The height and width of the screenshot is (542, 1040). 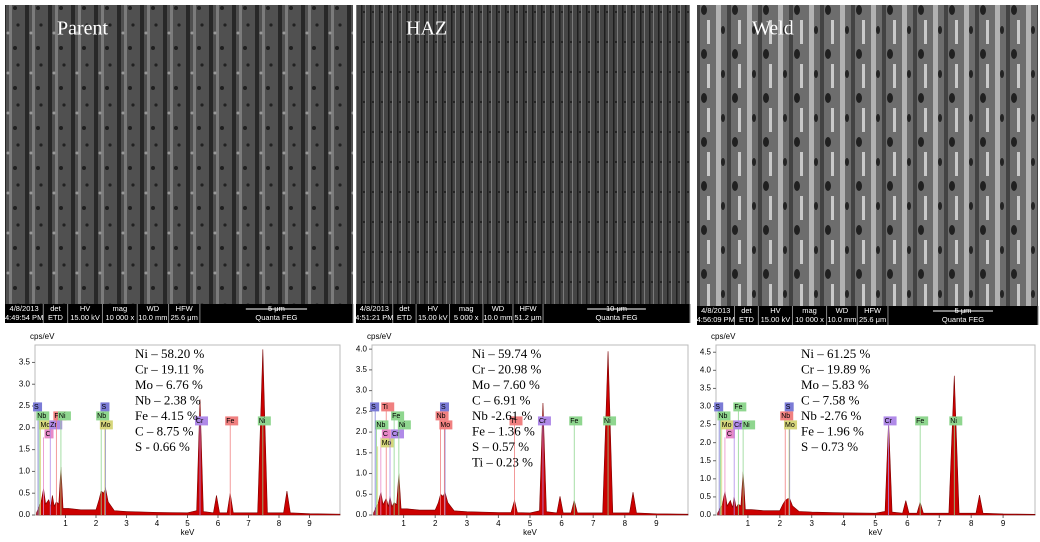 What do you see at coordinates (157, 523) in the screenshot?
I see `x-tick-label: 4` at bounding box center [157, 523].